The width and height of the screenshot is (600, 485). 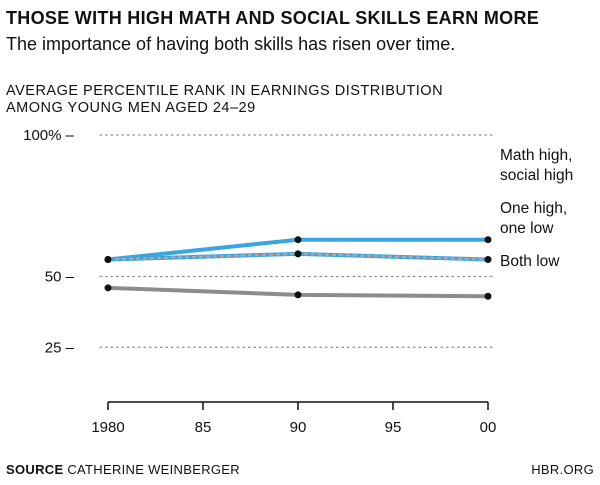 What do you see at coordinates (60, 347) in the screenshot?
I see `y-tick-label-25: 25 –` at bounding box center [60, 347].